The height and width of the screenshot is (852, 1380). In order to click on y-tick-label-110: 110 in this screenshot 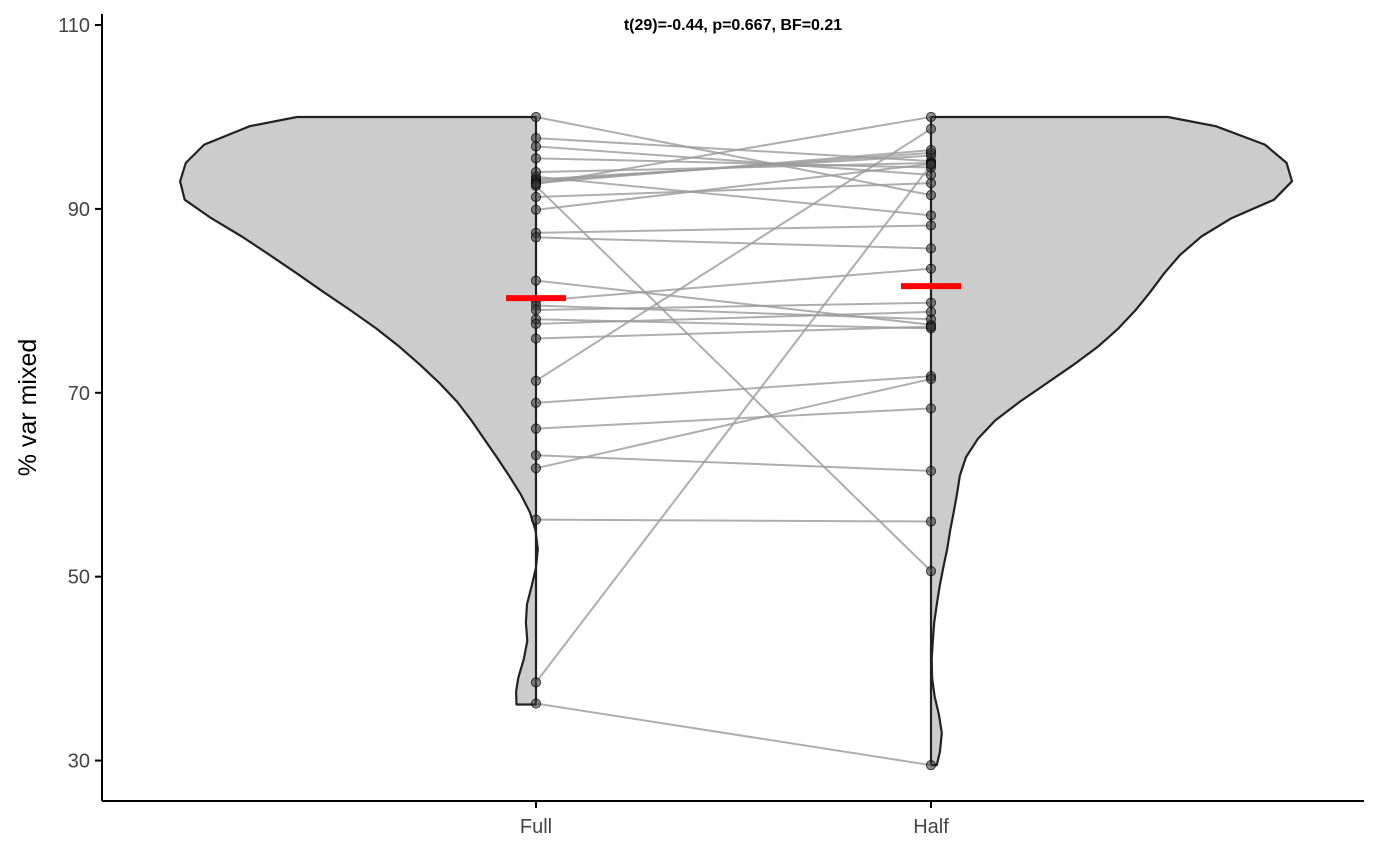, I will do `click(74, 26)`.